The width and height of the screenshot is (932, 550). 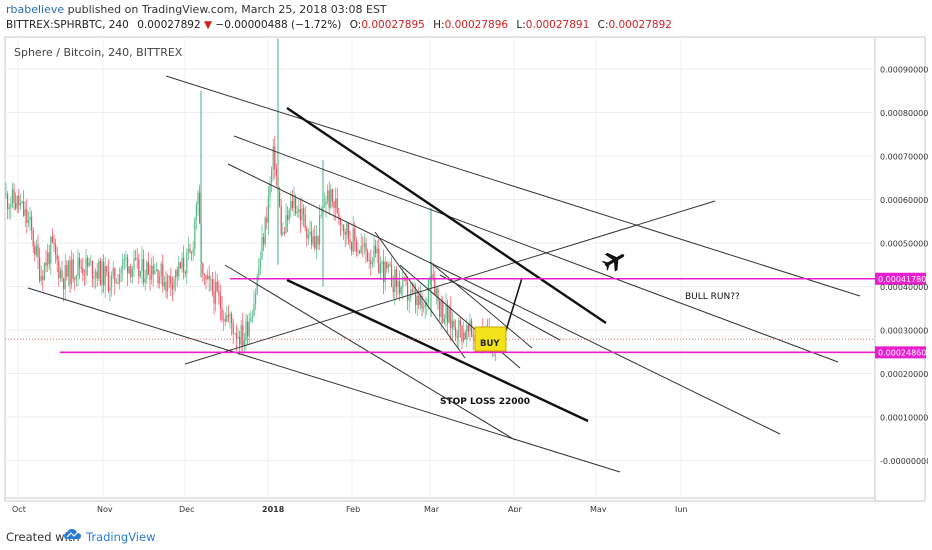 What do you see at coordinates (902, 279) in the screenshot?
I see `price-marker-label: 0.00041780` at bounding box center [902, 279].